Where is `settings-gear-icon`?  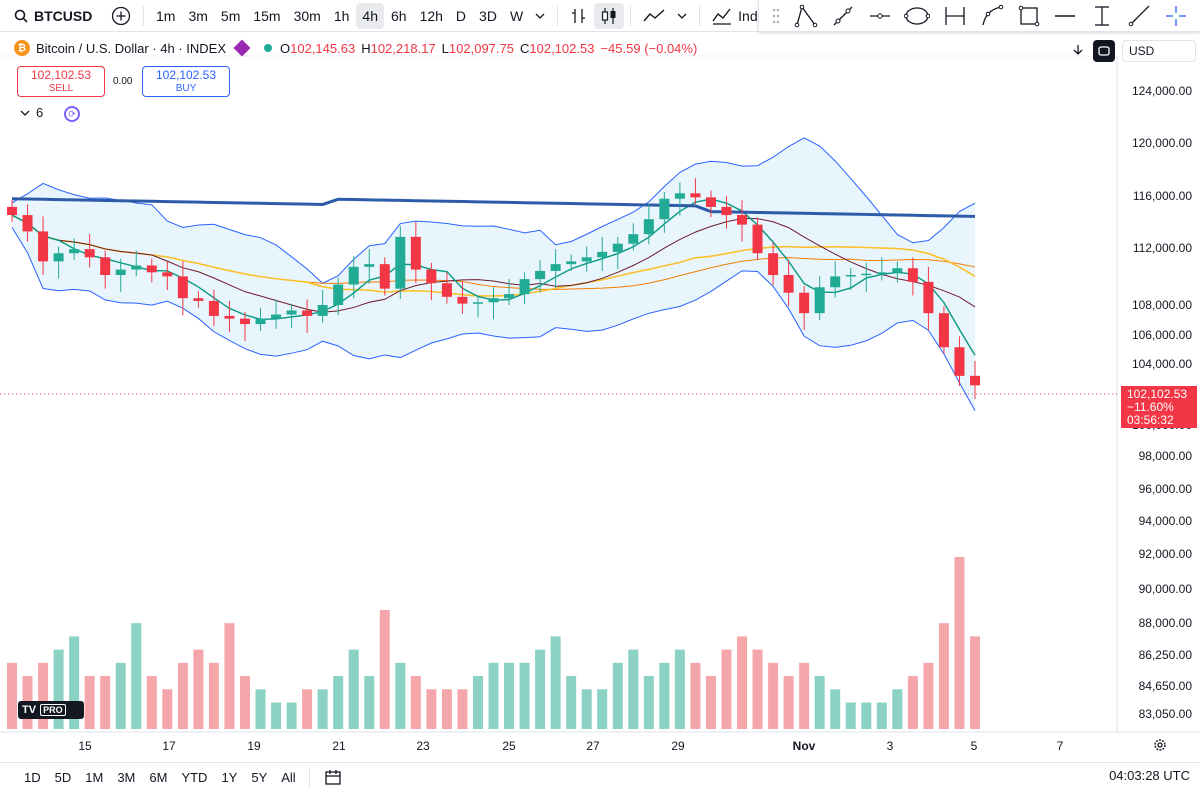 settings-gear-icon is located at coordinates (1160, 745).